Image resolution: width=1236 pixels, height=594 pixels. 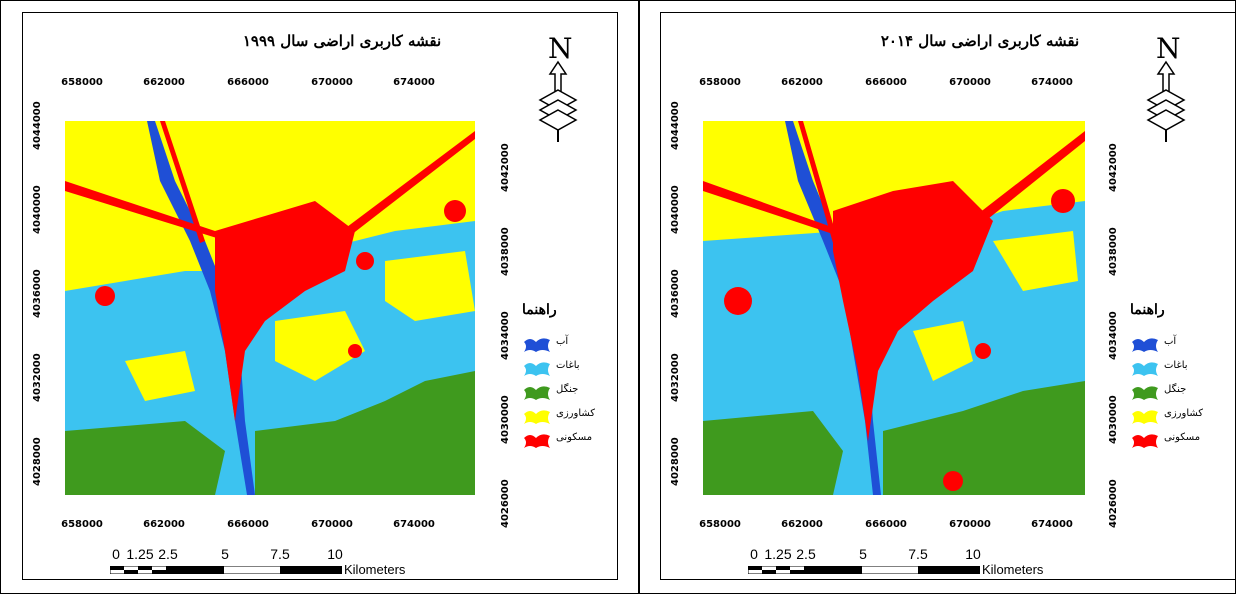 I want to click on map-title: نقشه کاربری اراضی سال ۱۹۹۹, so click(x=342, y=41).